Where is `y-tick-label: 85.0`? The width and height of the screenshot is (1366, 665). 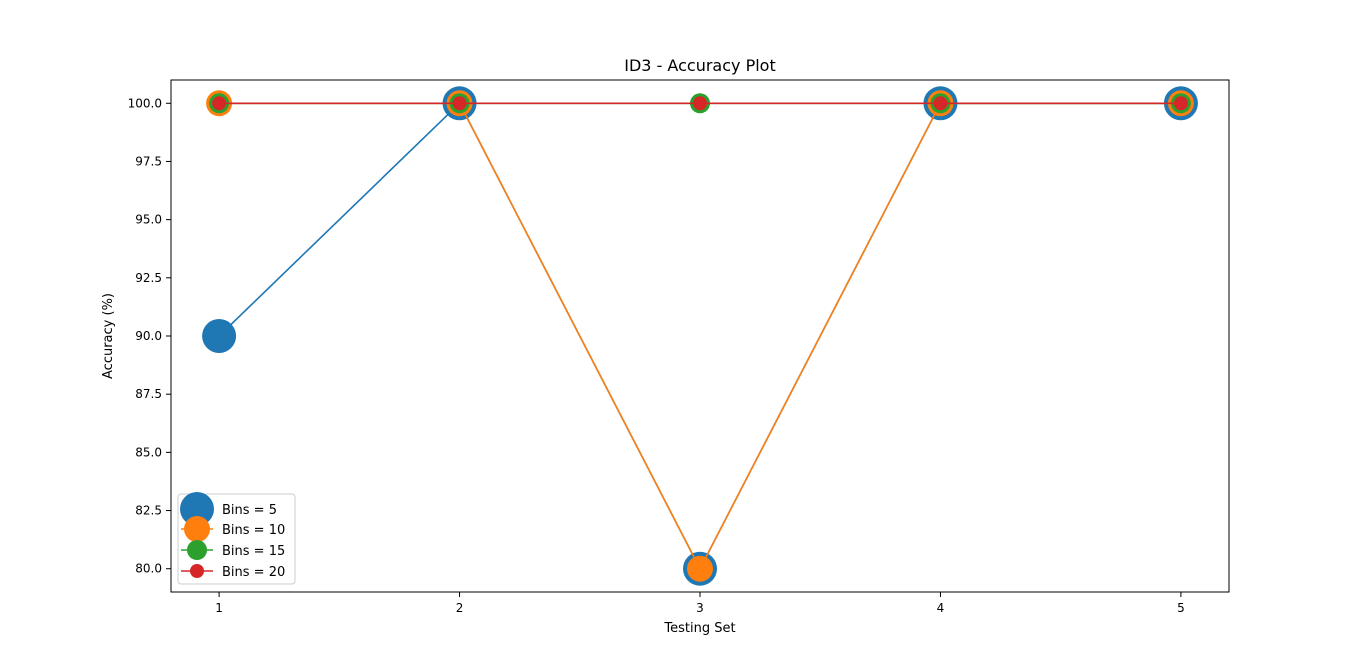
y-tick-label: 85.0 is located at coordinates (148, 452).